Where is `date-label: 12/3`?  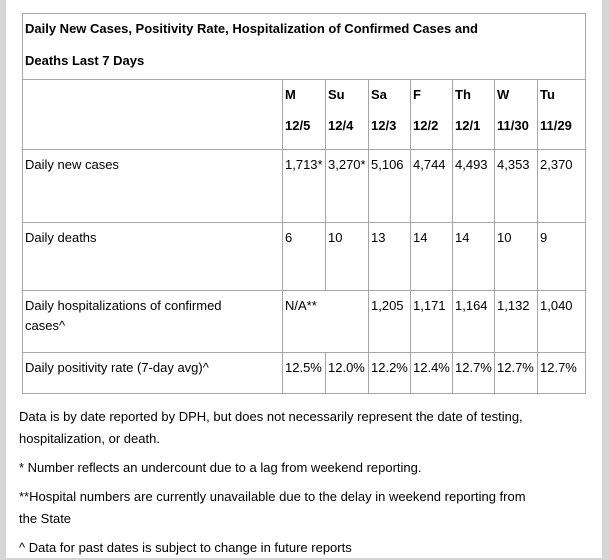 date-label: 12/3 is located at coordinates (384, 125).